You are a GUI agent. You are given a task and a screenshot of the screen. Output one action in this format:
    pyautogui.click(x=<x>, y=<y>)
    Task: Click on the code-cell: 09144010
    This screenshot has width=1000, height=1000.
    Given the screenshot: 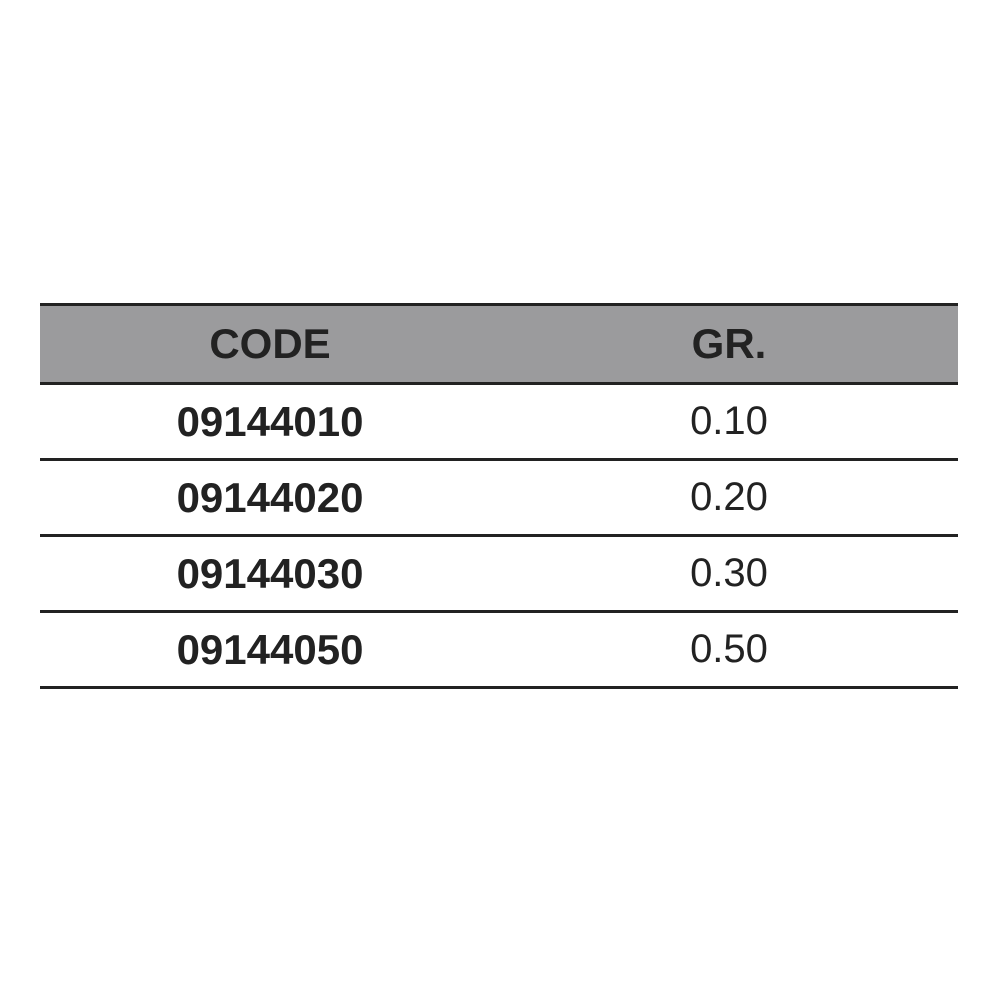 What is the action you would take?
    pyautogui.click(x=270, y=421)
    